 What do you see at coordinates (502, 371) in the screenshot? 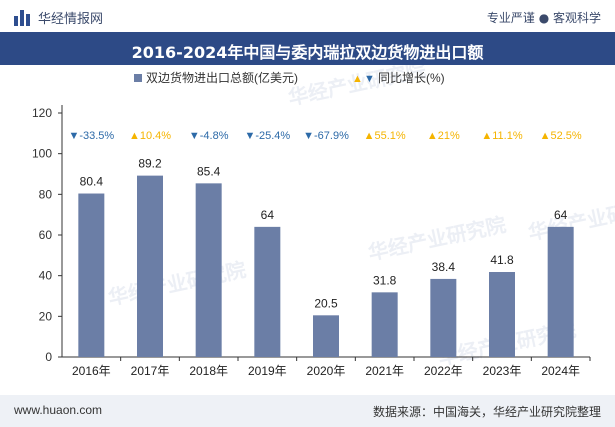
I see `x-tick-label: 2023年` at bounding box center [502, 371].